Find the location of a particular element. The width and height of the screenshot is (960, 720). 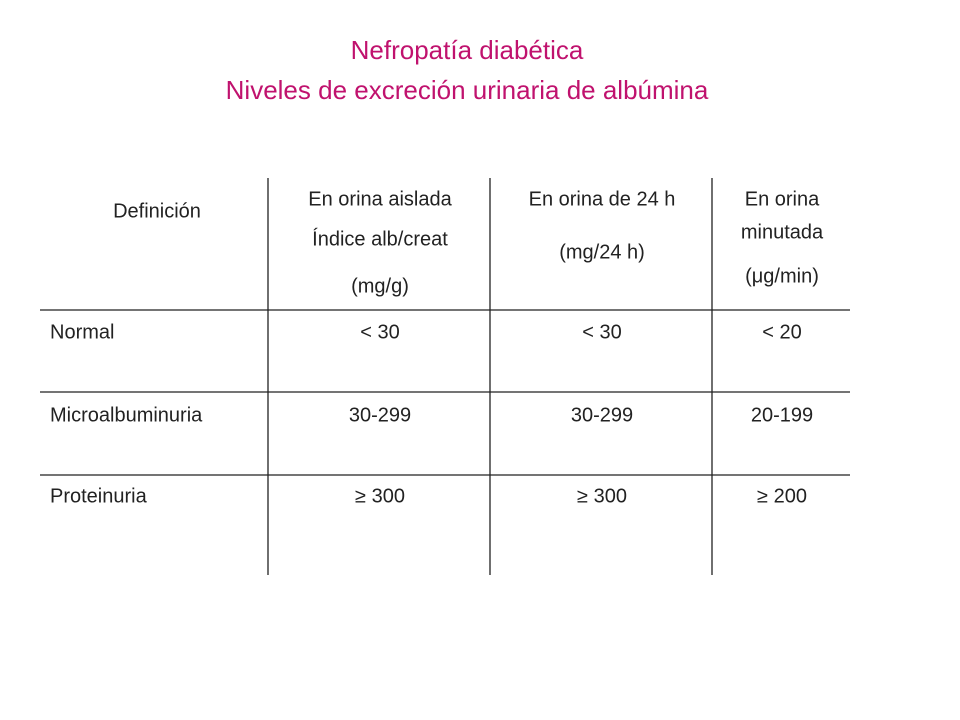

title-line: Nefropatía diabética is located at coordinates (467, 50).